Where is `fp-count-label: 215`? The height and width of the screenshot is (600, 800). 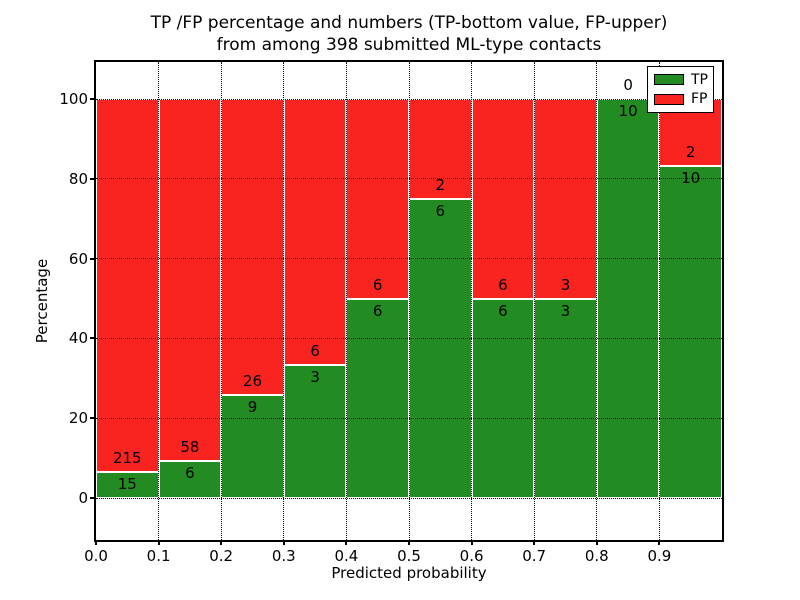 fp-count-label: 215 is located at coordinates (127, 458).